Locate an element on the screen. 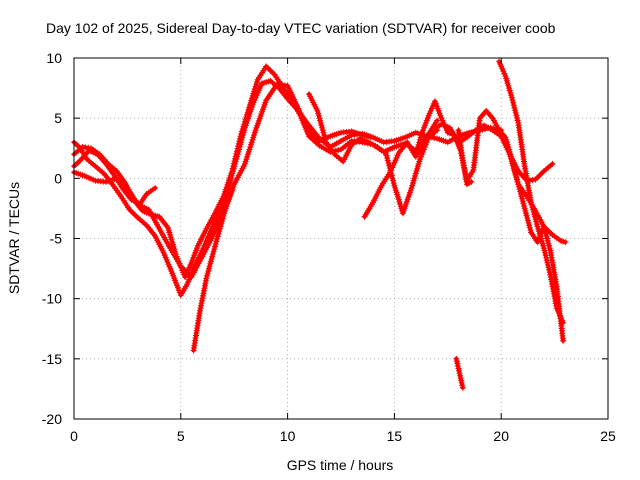 The image size is (640, 480). series-points-s6 is located at coordinates (373, 154).